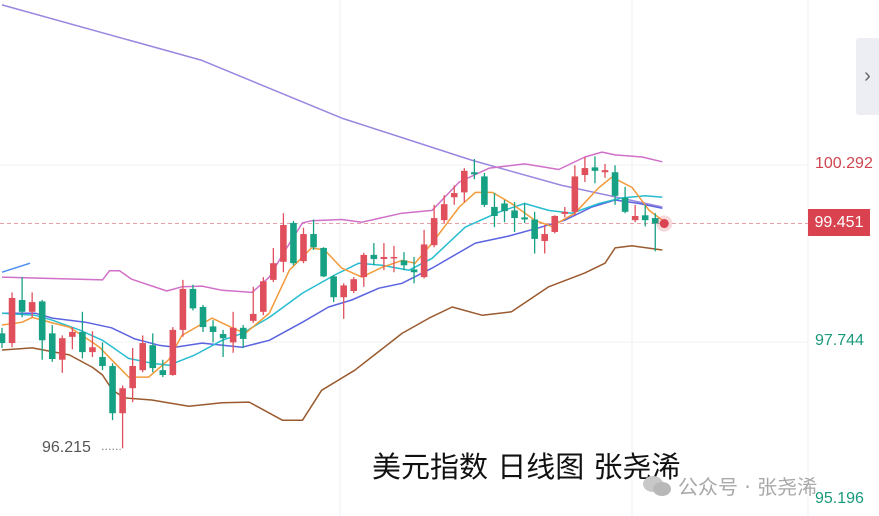  Describe the element at coordinates (16, 267) in the screenshot. I see `ma-partial-line` at that location.